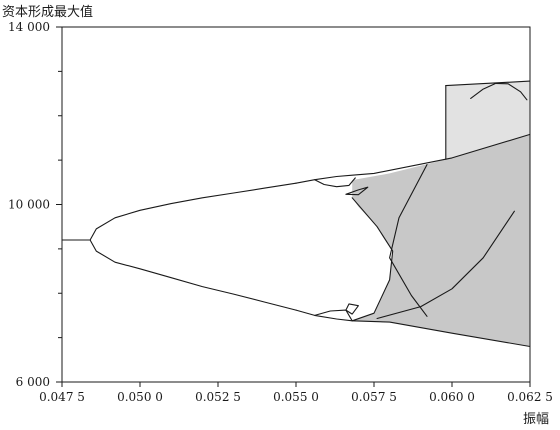  Describe the element at coordinates (296, 397) in the screenshot. I see `x-tick-label-4: 0.055 0` at that location.